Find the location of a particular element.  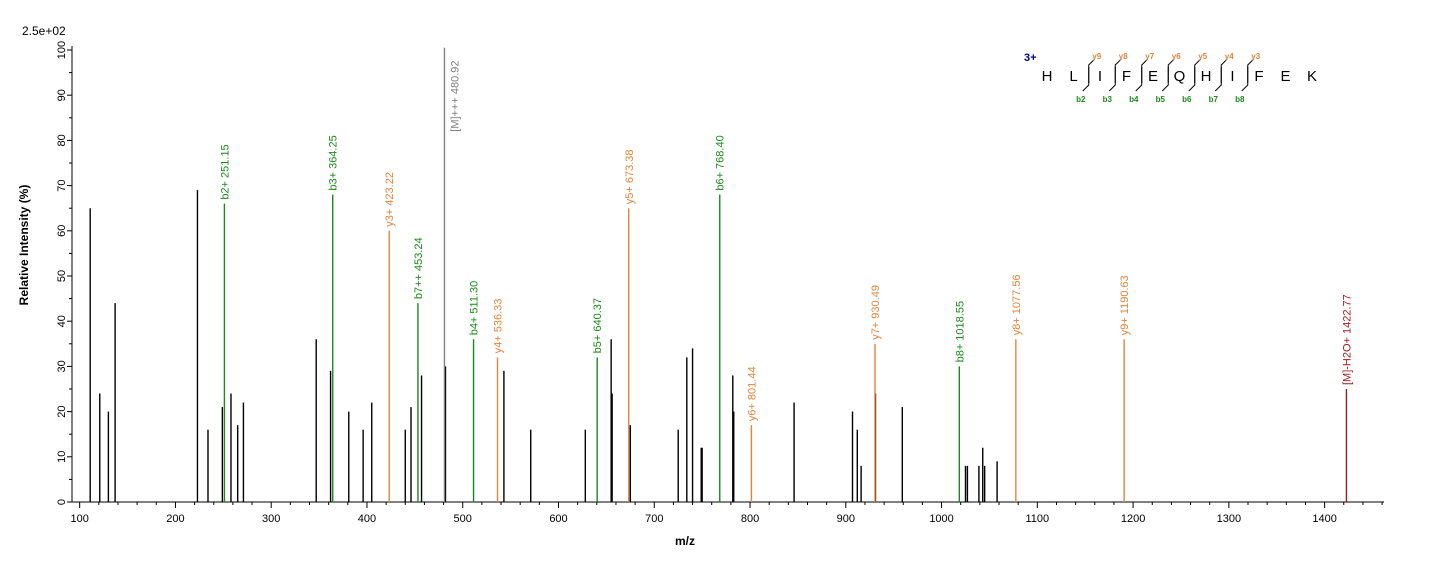

b-ion-label: b5 is located at coordinates (1161, 99).